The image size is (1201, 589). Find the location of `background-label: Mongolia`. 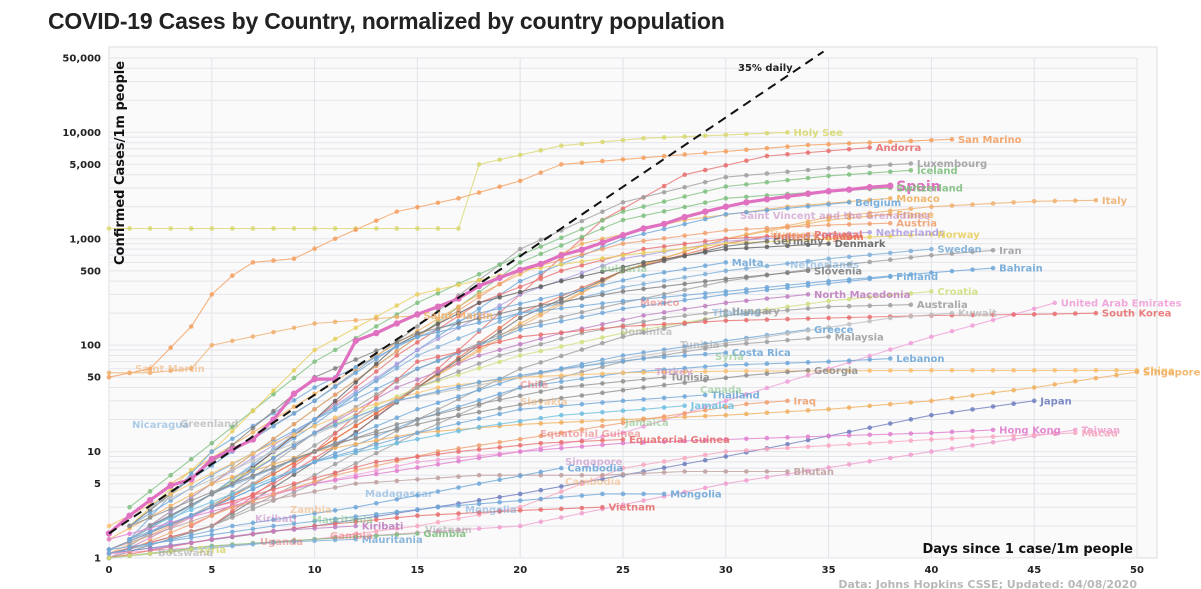

background-label: Mongolia is located at coordinates (491, 510).